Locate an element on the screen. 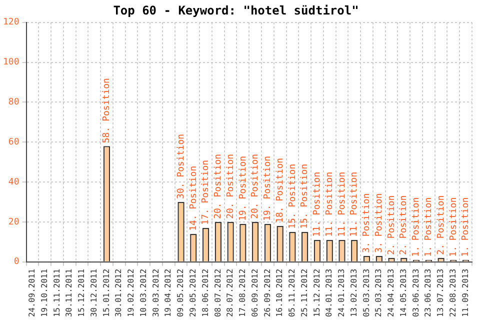 The width and height of the screenshot is (480, 320). x-tick-label: 17.08.2012 is located at coordinates (243, 293).